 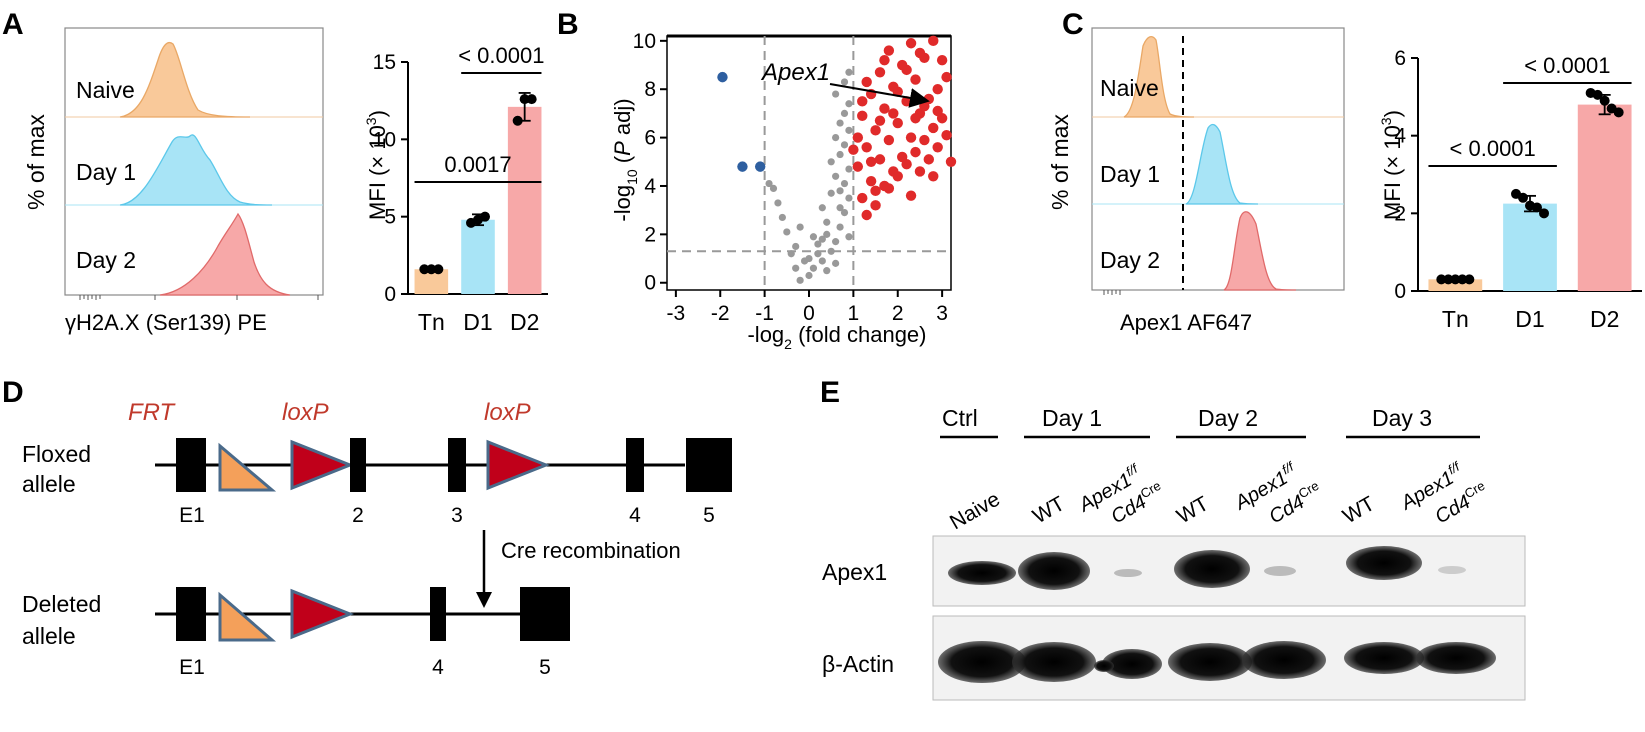 I want to click on histogram-x-label: γH2A.X (Ser139) PE, so click(x=166, y=322).